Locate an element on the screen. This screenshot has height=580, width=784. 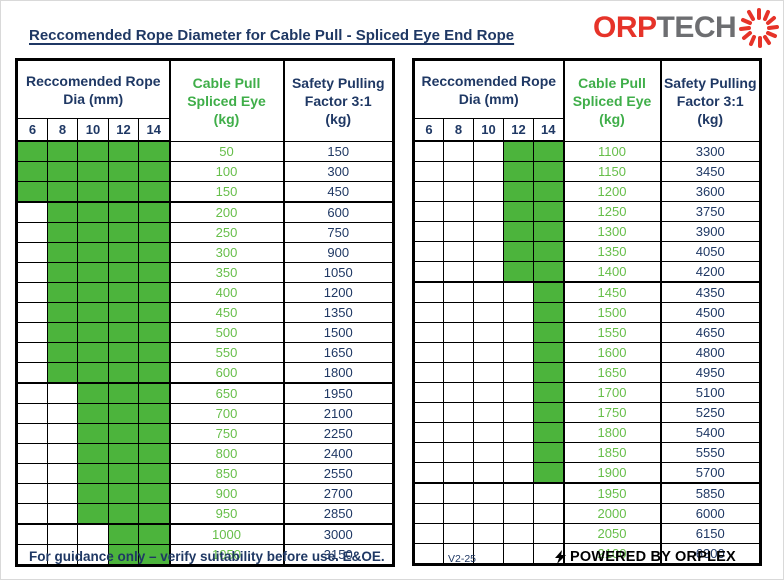
table-row: 350 1050 is located at coordinates (205, 272).